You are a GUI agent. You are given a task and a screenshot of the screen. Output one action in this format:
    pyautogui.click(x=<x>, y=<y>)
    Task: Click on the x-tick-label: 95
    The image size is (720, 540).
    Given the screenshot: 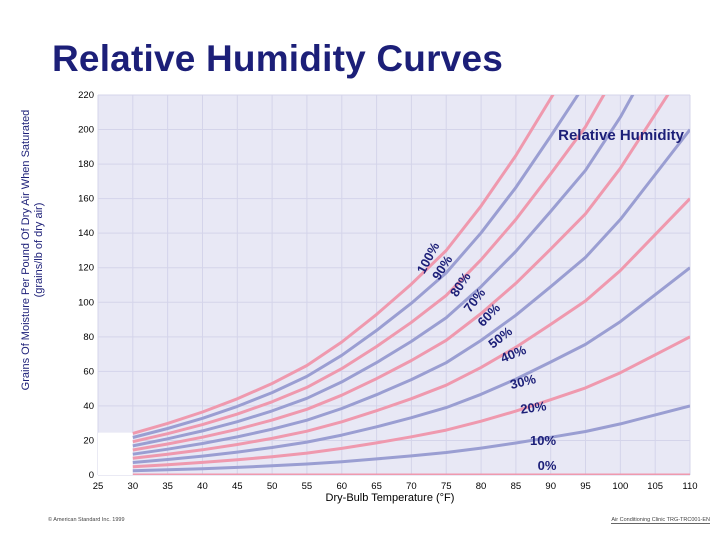 What is the action you would take?
    pyautogui.click(x=585, y=486)
    